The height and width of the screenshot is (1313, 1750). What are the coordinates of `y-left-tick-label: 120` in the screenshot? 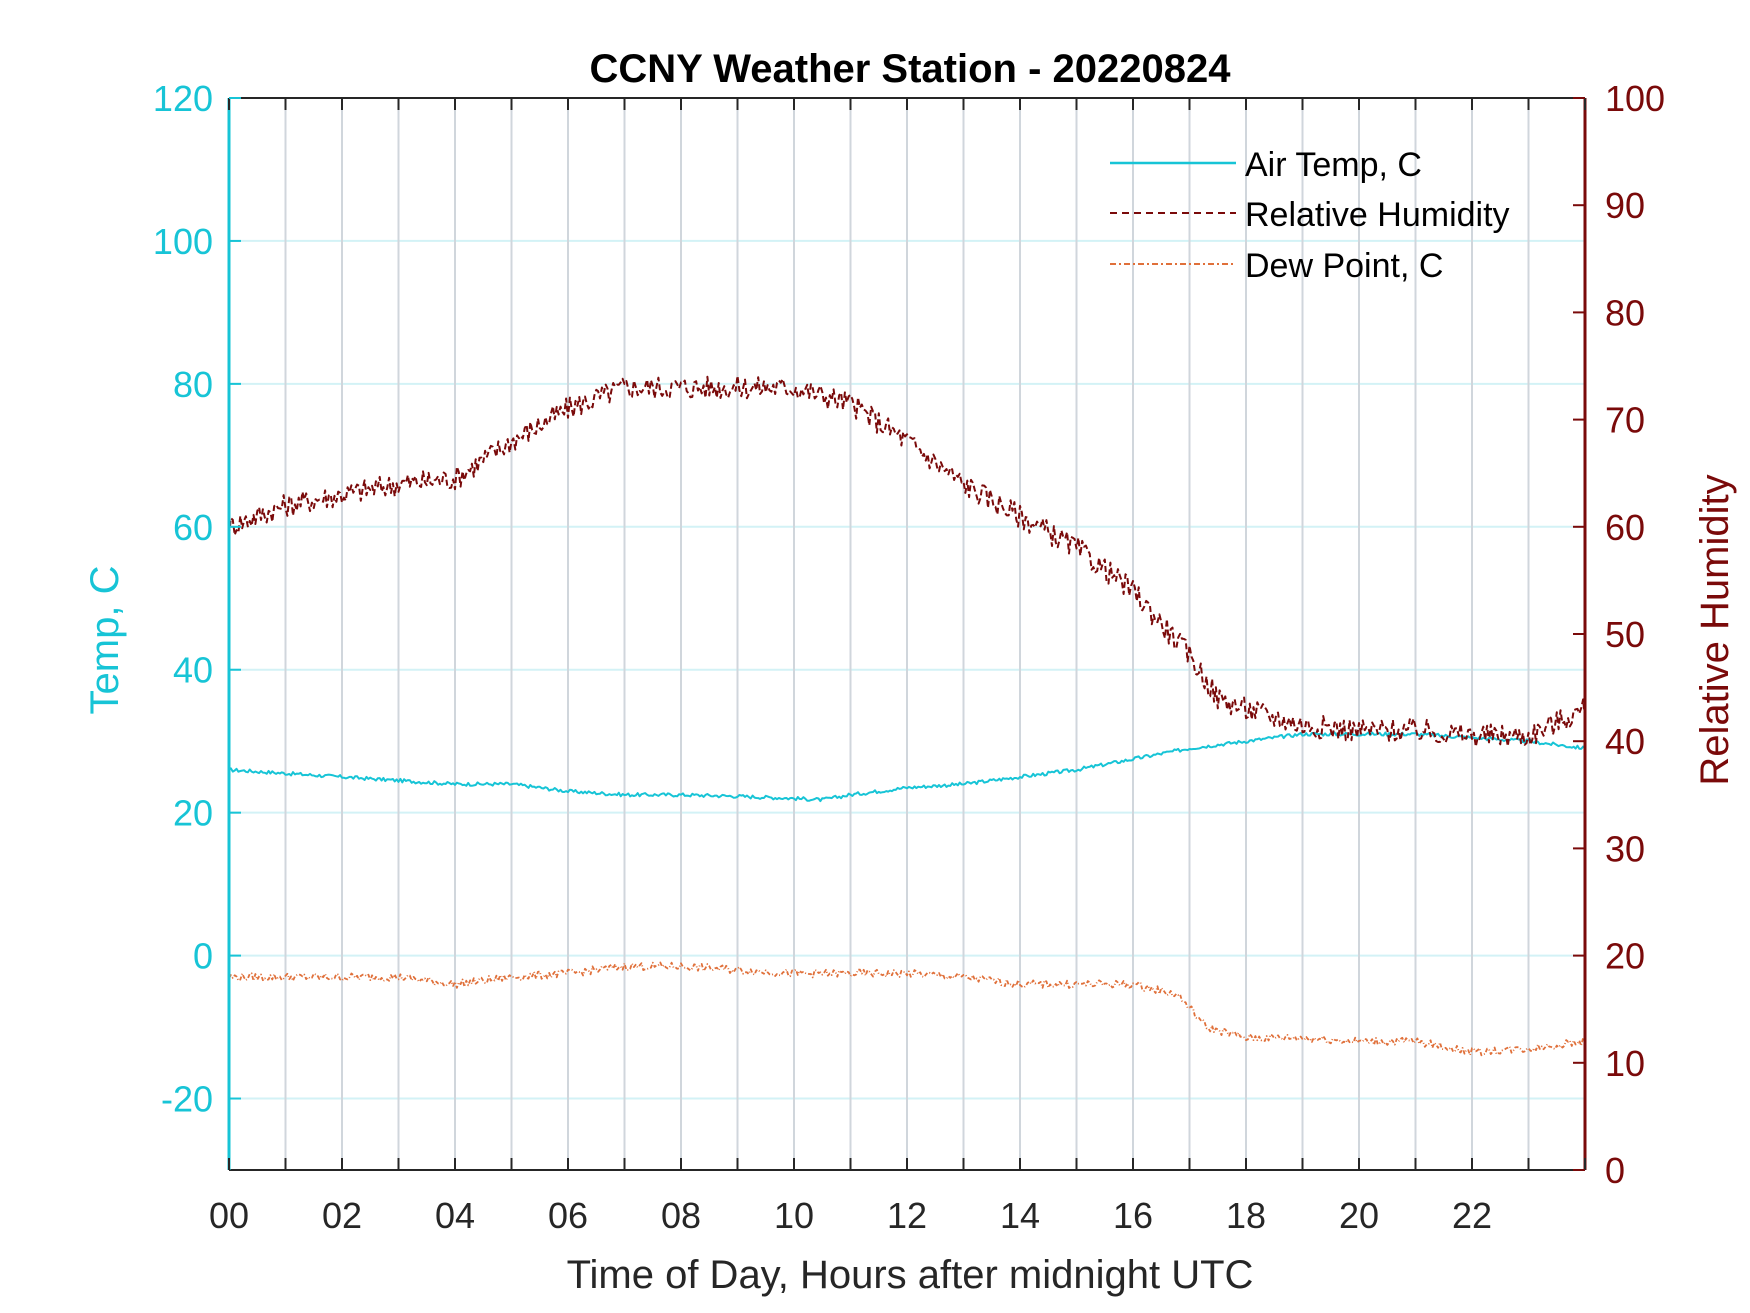 It's located at (183, 98).